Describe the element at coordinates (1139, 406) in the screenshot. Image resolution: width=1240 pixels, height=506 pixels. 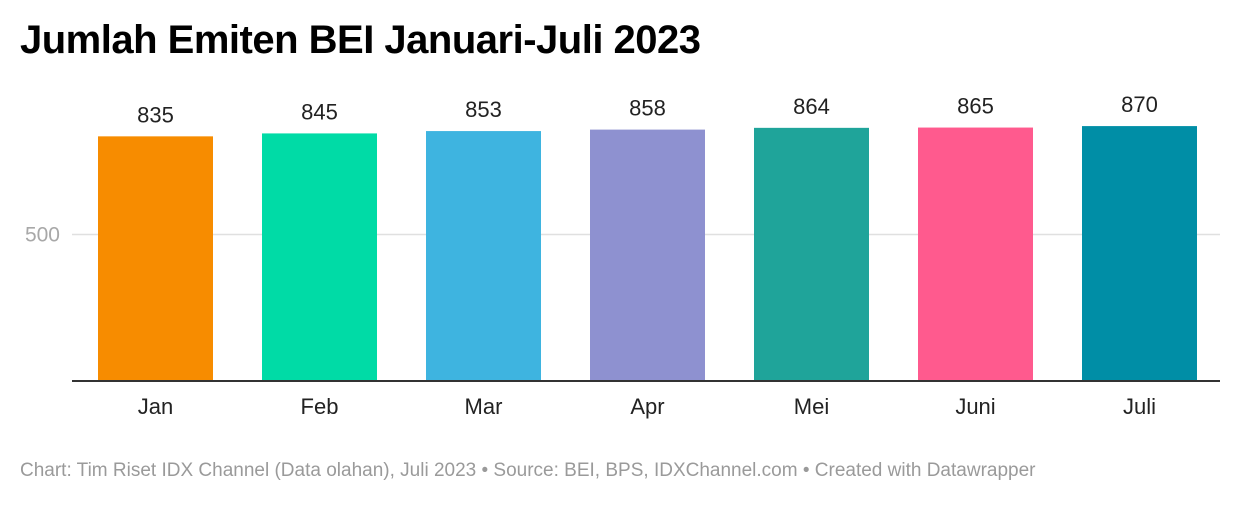
I see `x-tick-label-juli: Juli` at that location.